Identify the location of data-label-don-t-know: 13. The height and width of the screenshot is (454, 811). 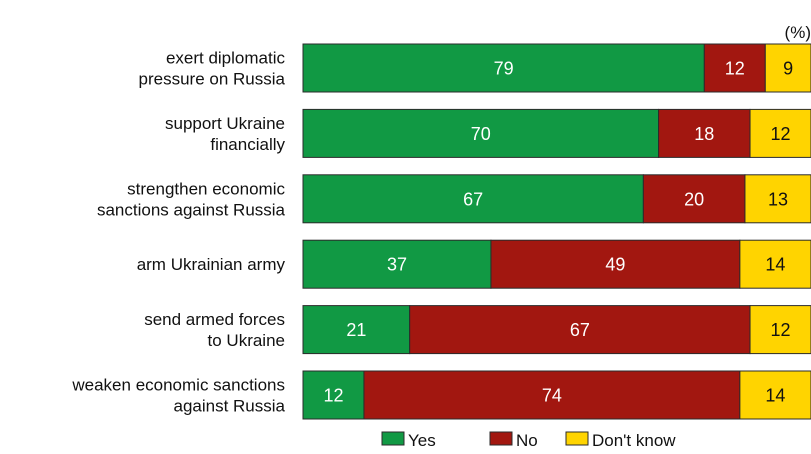
(778, 199).